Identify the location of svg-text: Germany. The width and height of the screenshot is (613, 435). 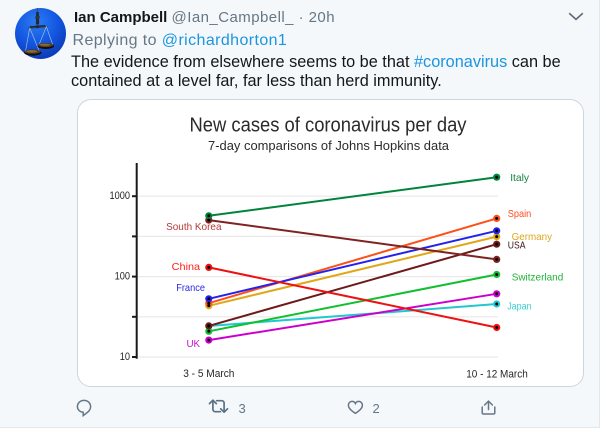
(532, 237).